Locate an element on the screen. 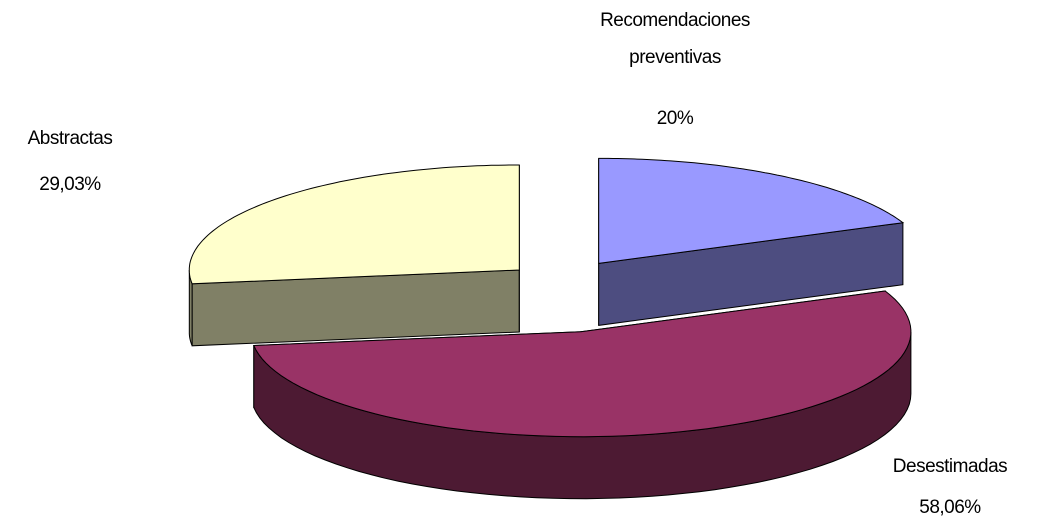 The image size is (1038, 521). slice-value: 20% is located at coordinates (675, 118).